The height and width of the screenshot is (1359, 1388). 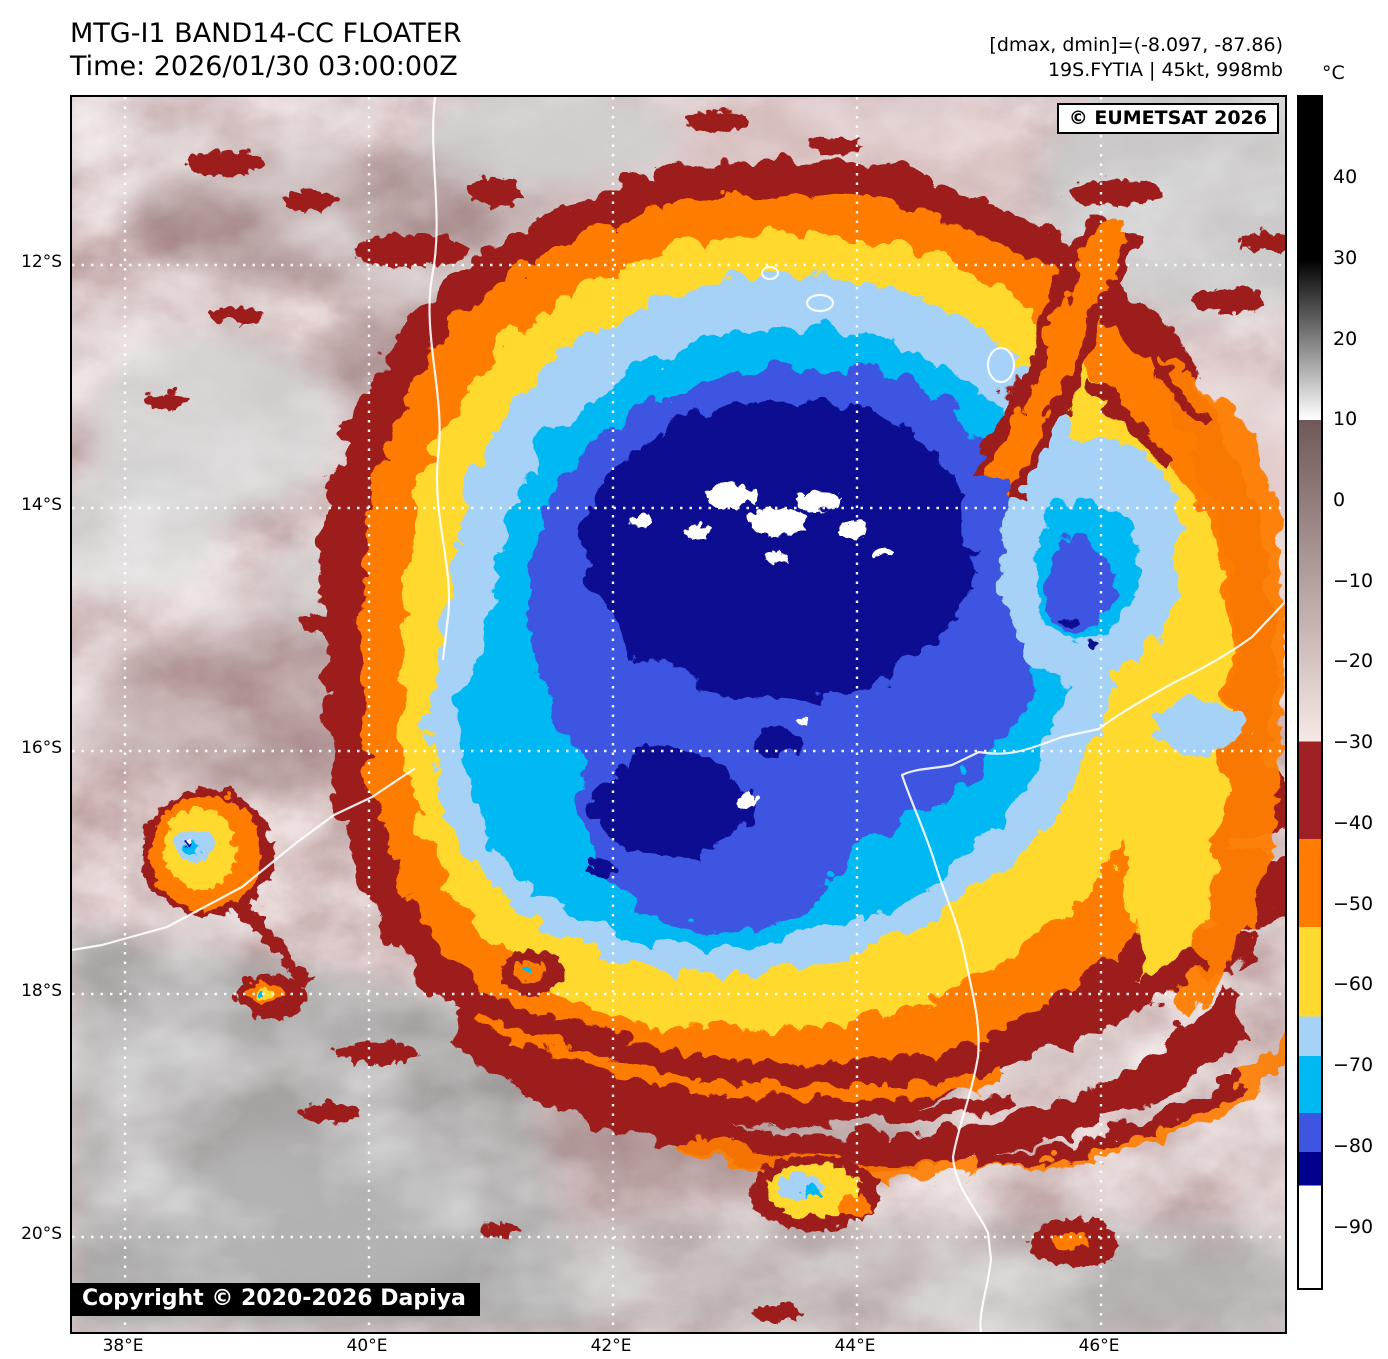 I want to click on cb-tick-n80: −80, so click(x=1353, y=1146).